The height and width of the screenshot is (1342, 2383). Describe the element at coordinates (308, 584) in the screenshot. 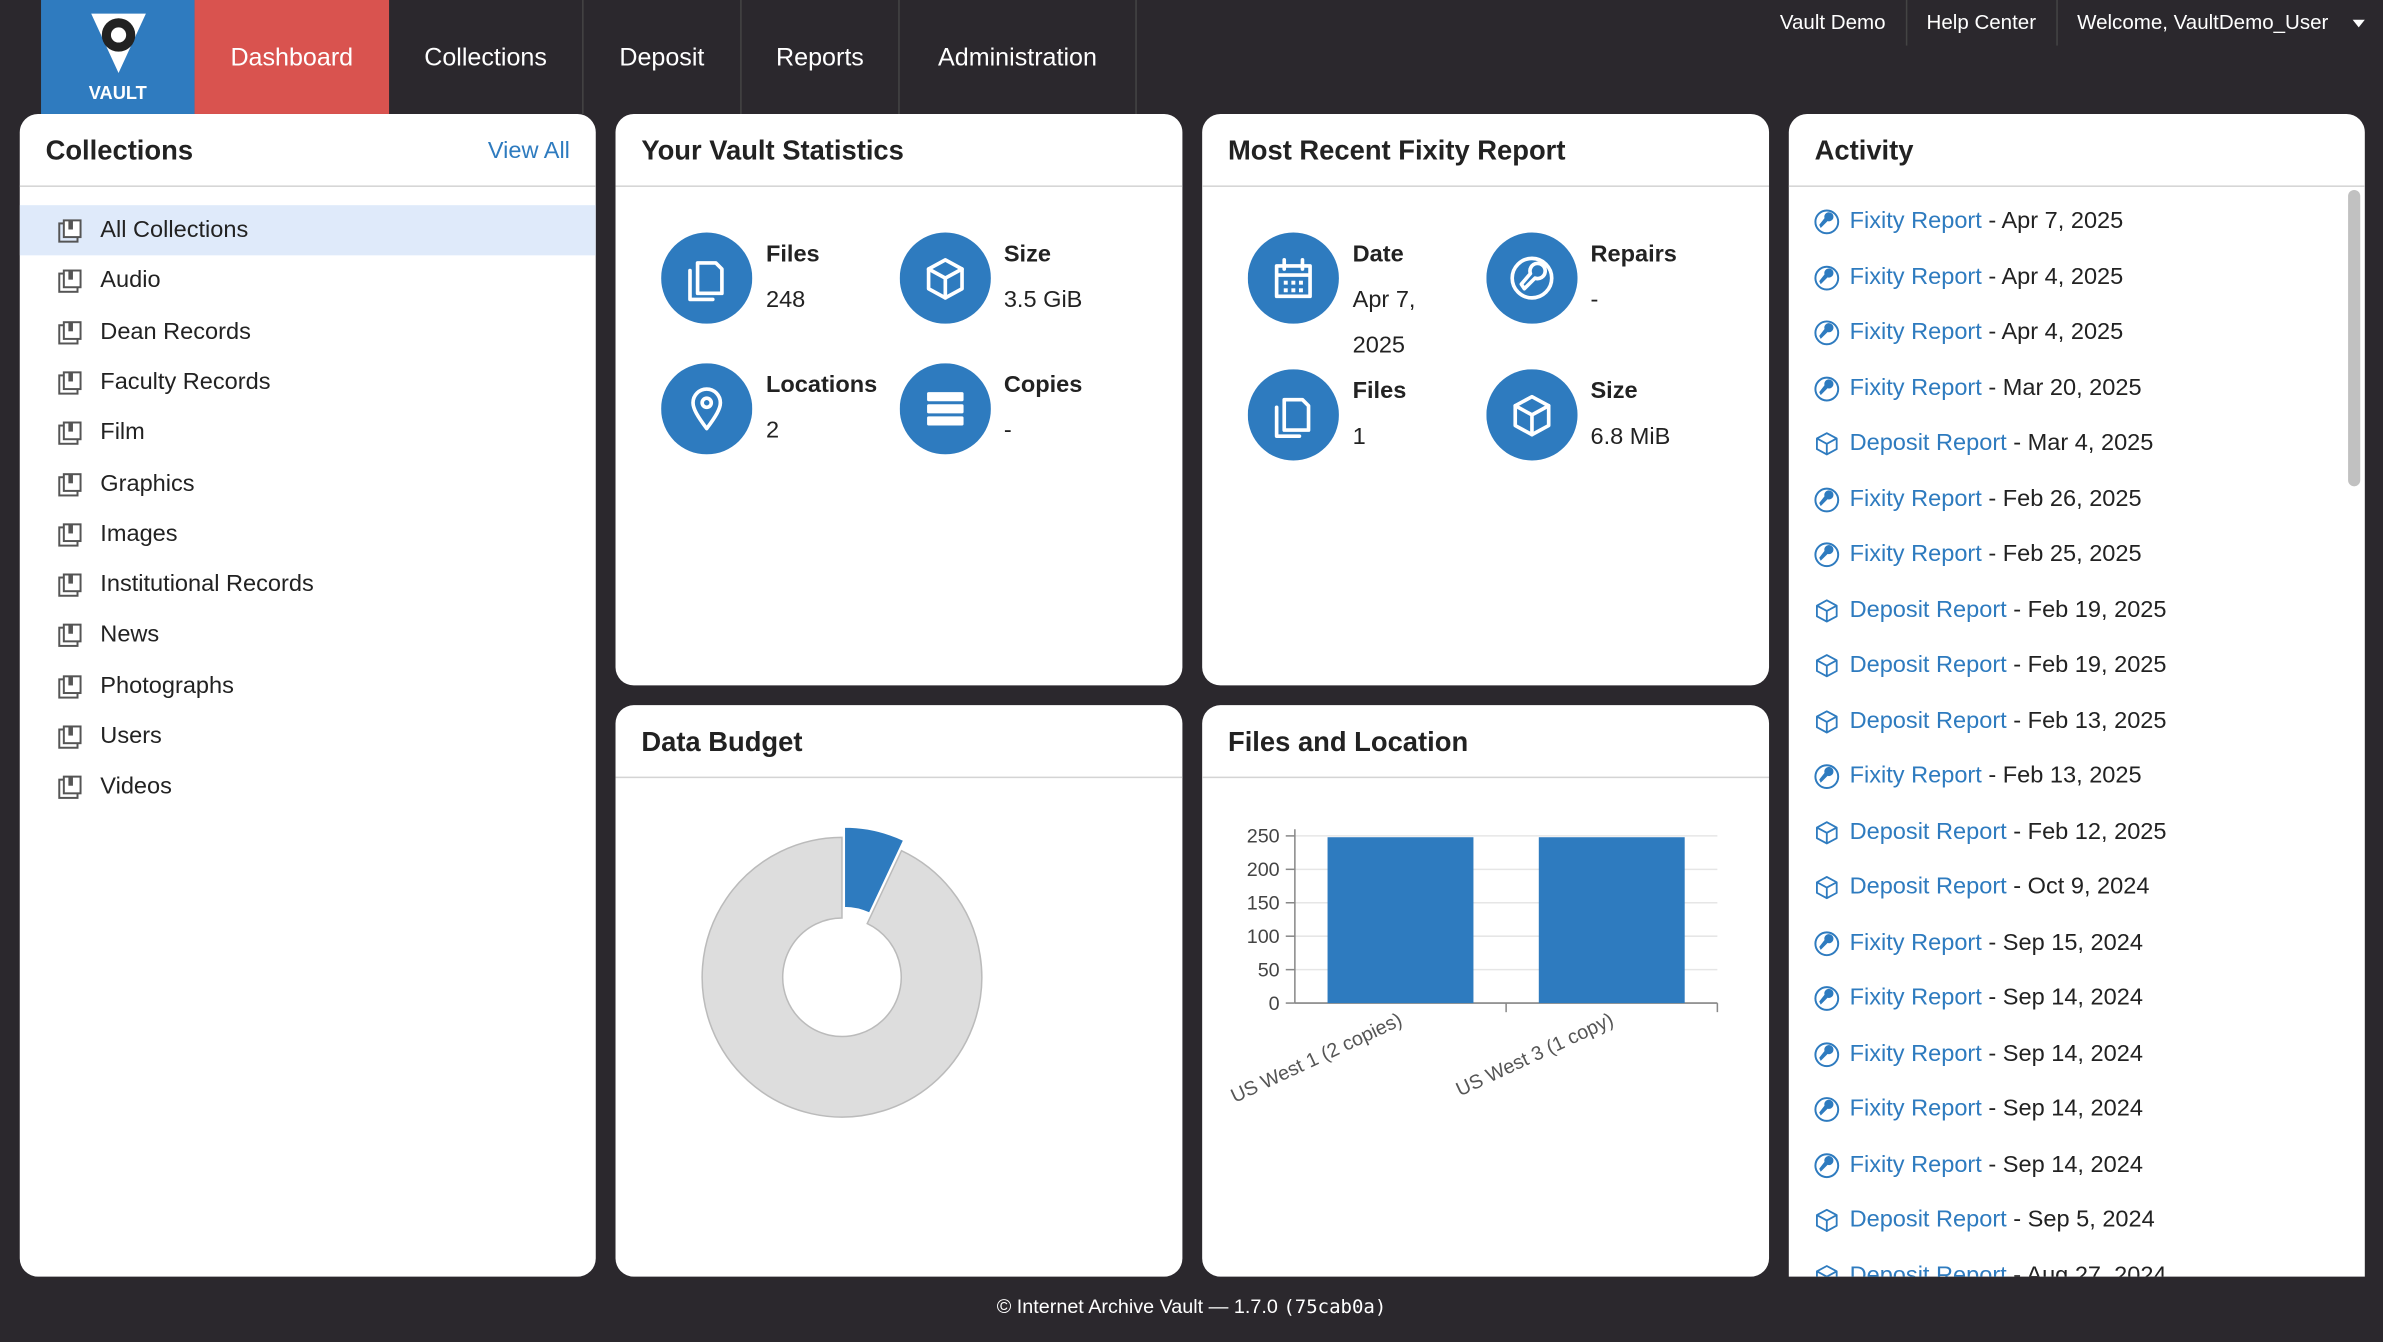

I see `collection-item: Institutional Records` at that location.